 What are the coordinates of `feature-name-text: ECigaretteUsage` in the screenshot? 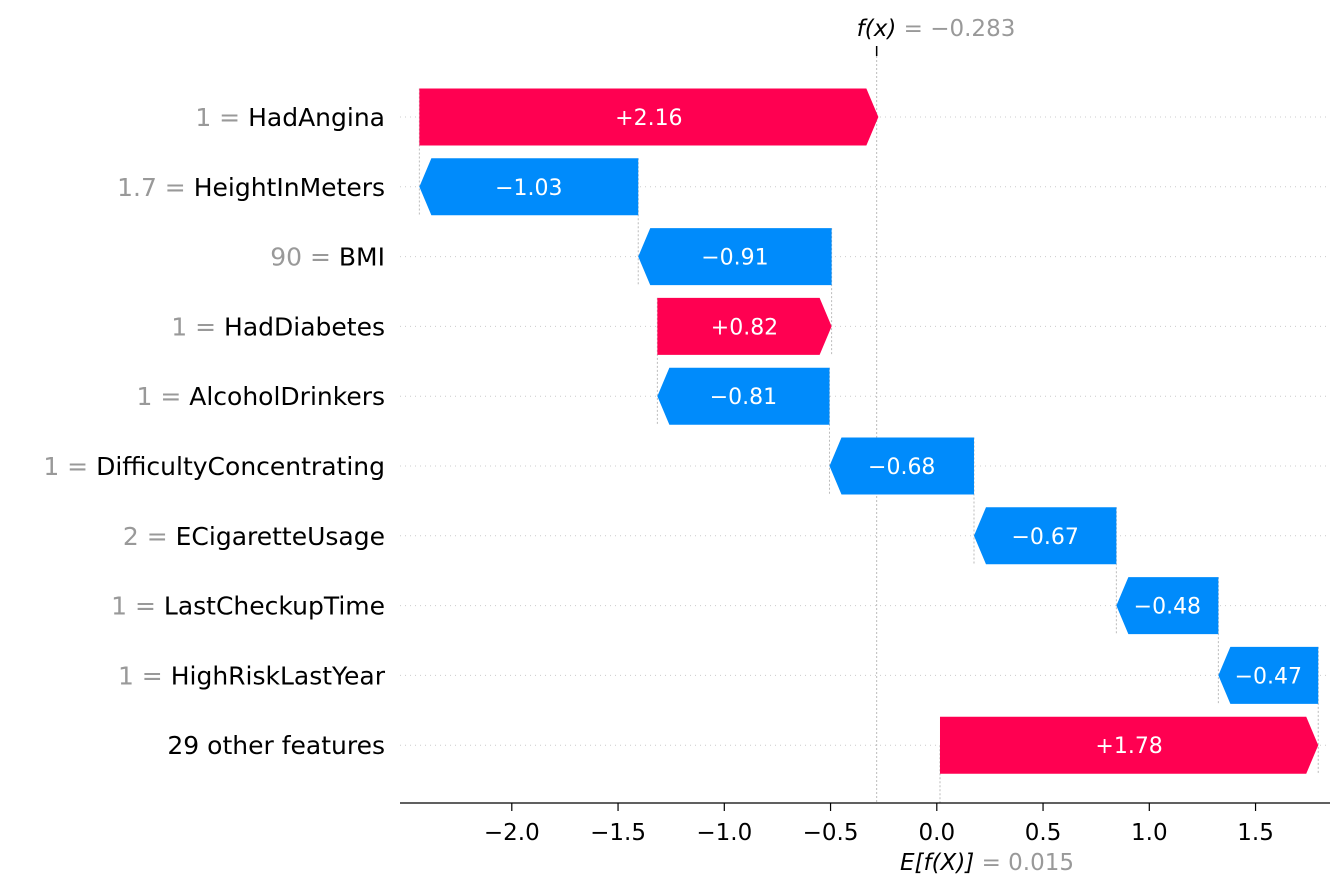 It's located at (280, 536).